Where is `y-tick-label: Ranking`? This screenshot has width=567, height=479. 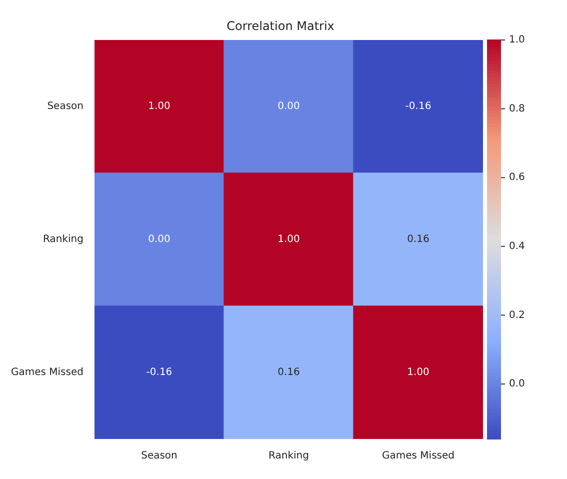
y-tick-label: Ranking is located at coordinates (63, 240).